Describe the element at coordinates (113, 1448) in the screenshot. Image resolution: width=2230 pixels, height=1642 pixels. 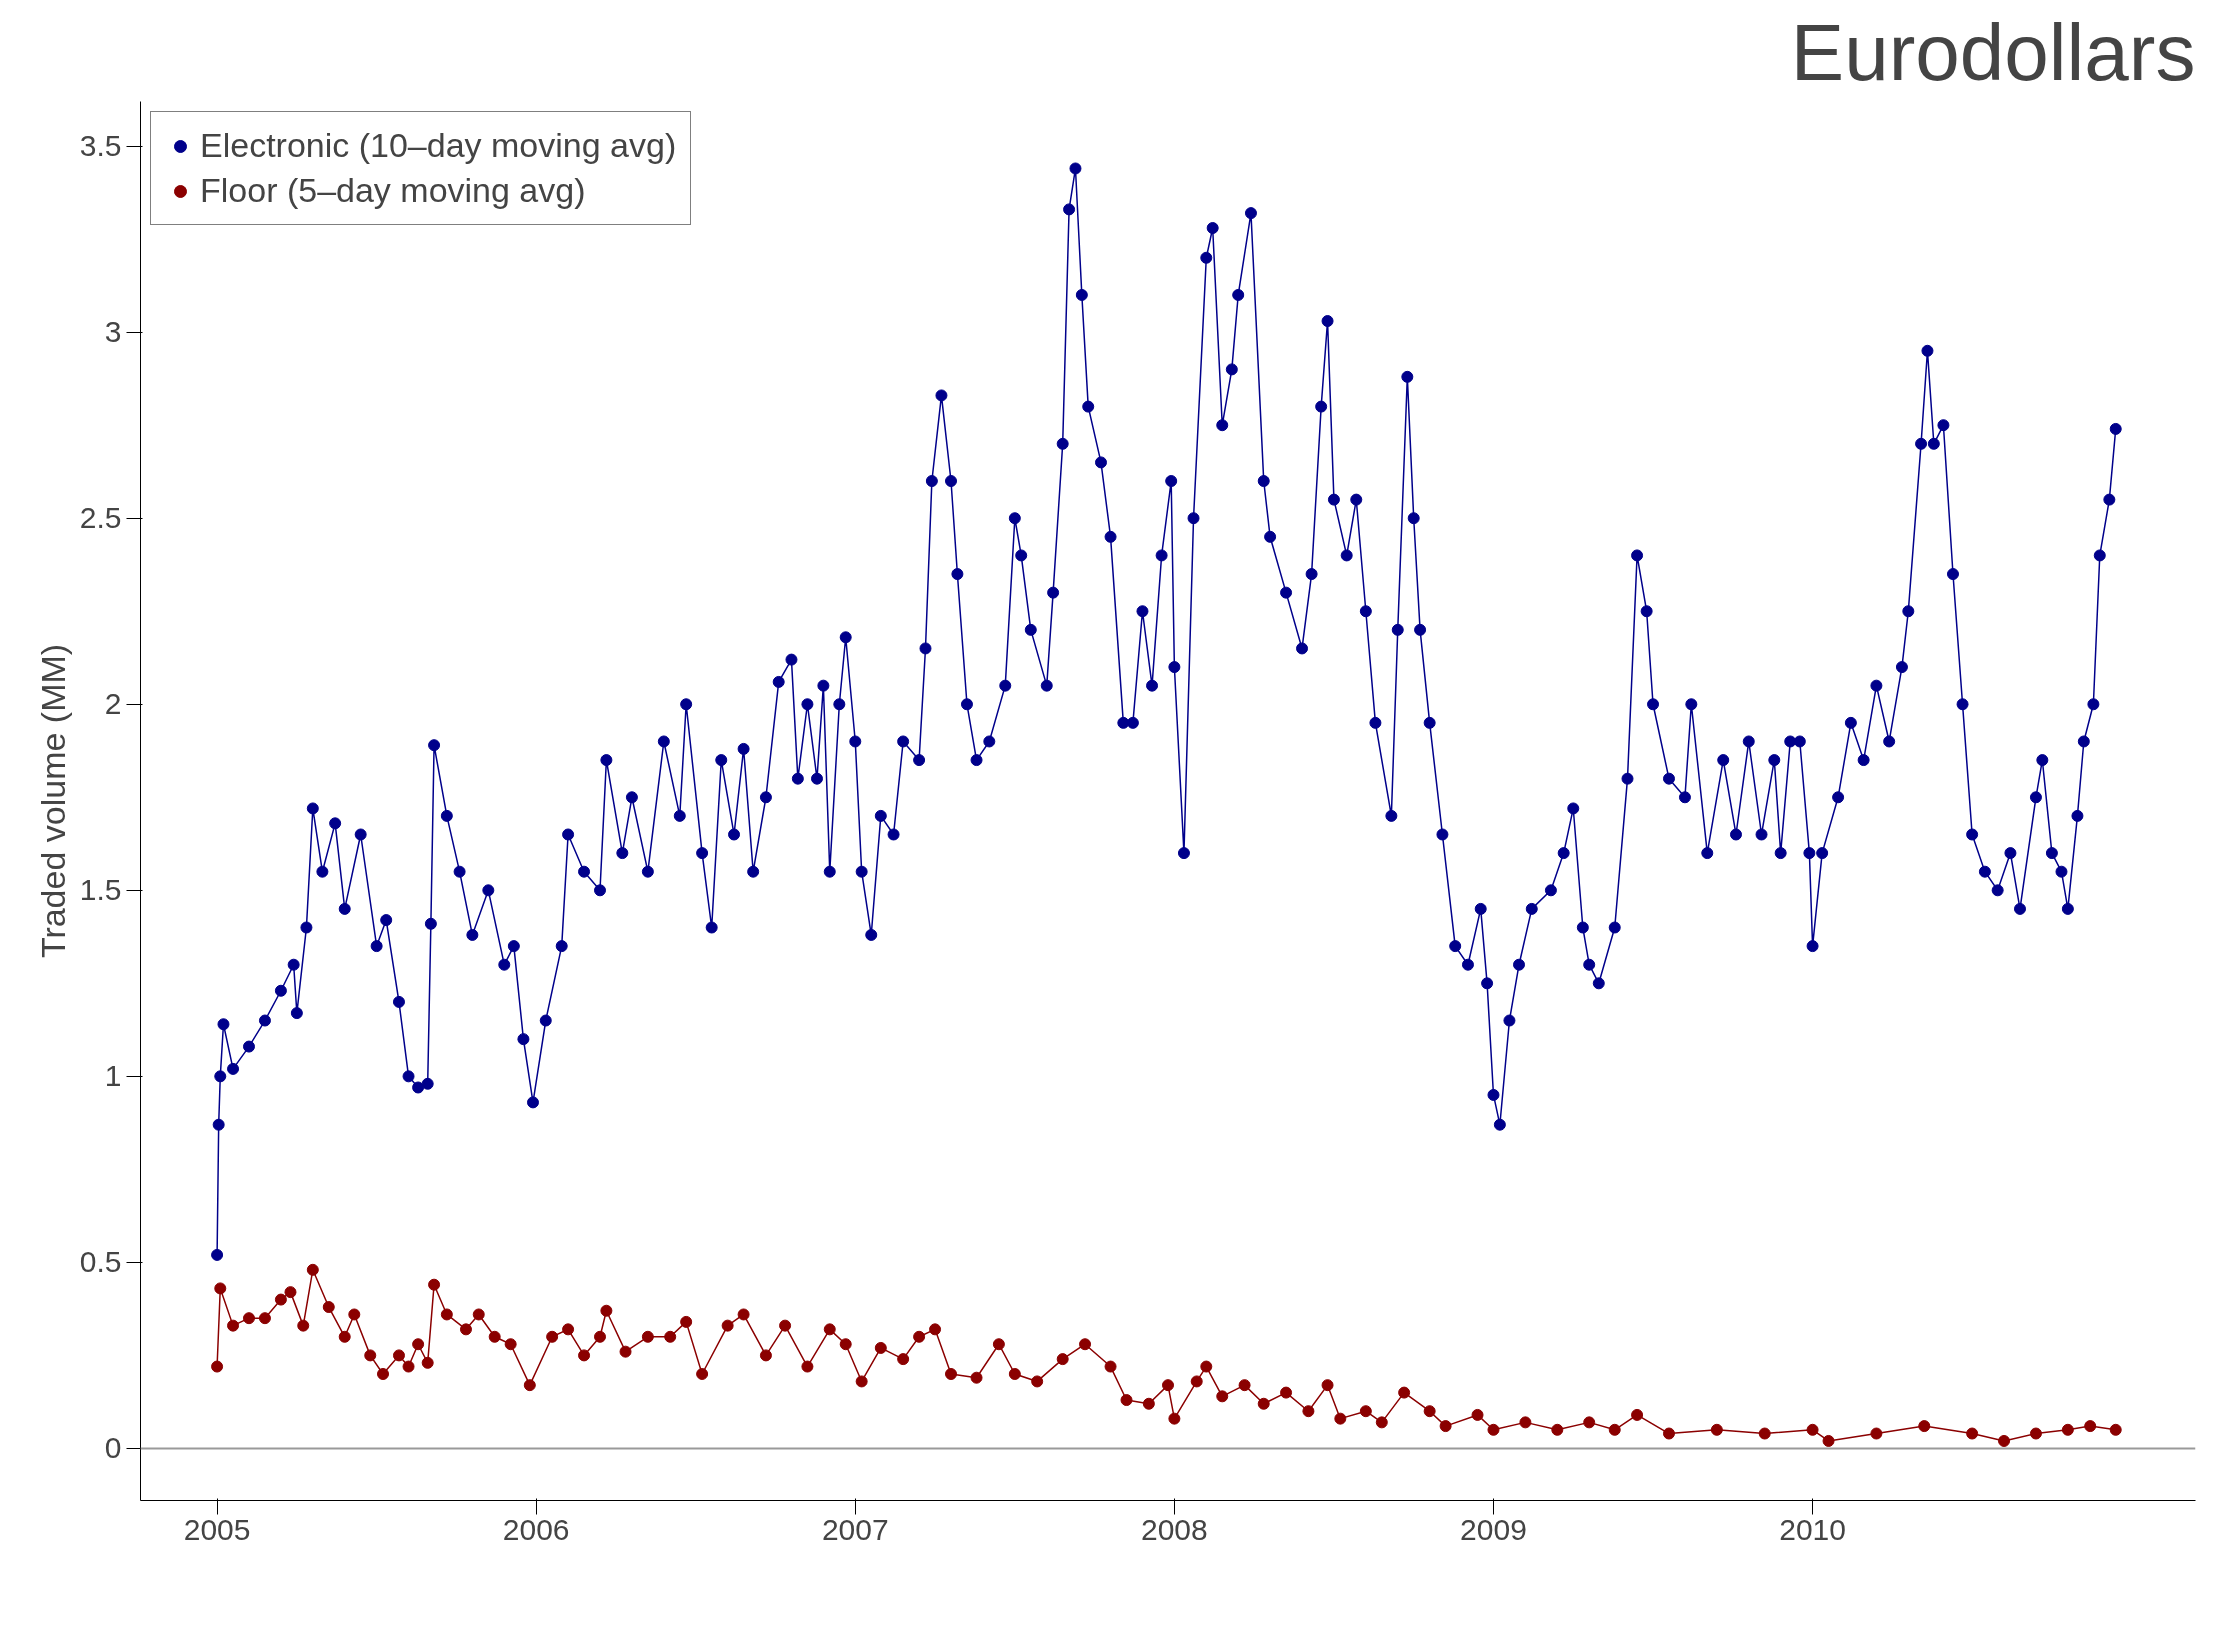
I see `y-tick-label: 0` at that location.